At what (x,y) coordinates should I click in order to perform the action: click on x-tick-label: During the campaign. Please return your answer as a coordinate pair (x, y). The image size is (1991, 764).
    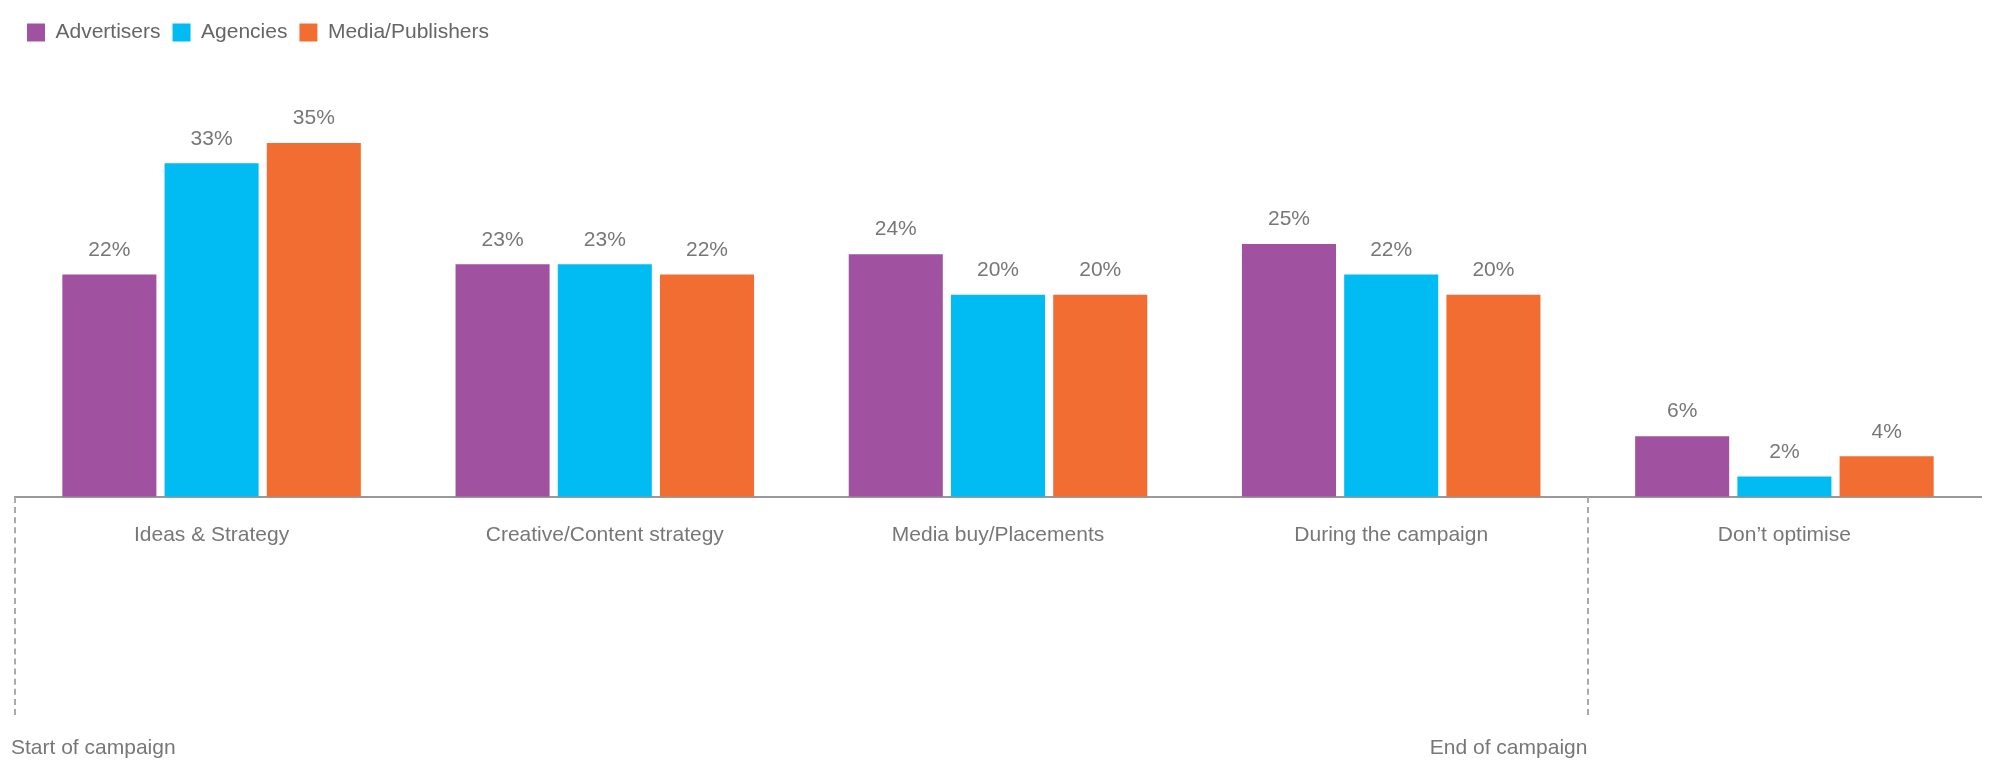
    Looking at the image, I should click on (1391, 534).